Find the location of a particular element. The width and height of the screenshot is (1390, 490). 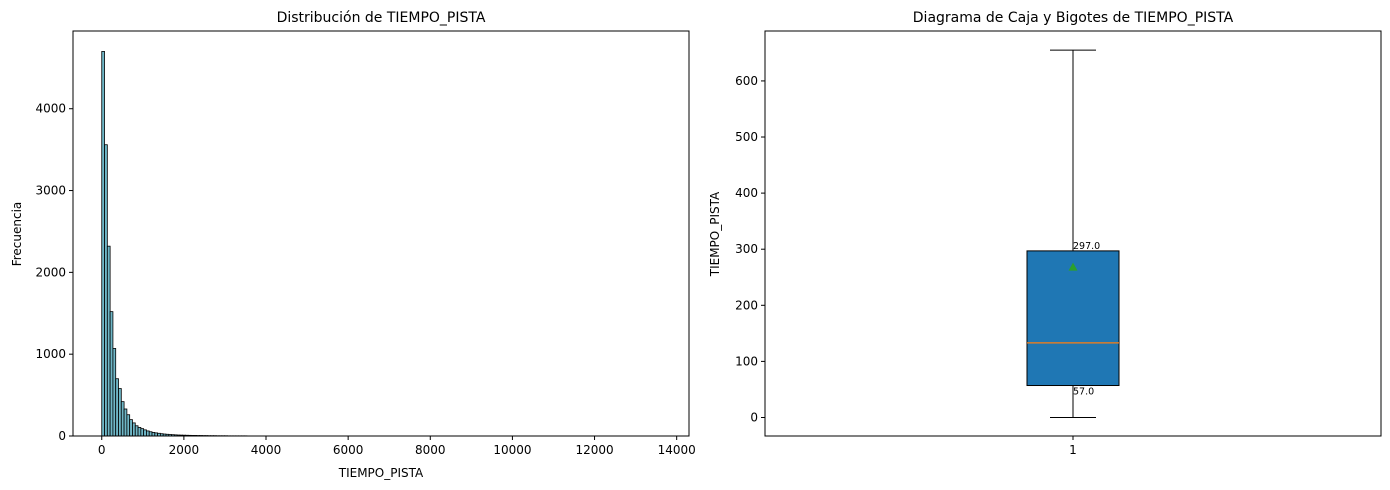

x-tick-label: 8000 is located at coordinates (430, 450).